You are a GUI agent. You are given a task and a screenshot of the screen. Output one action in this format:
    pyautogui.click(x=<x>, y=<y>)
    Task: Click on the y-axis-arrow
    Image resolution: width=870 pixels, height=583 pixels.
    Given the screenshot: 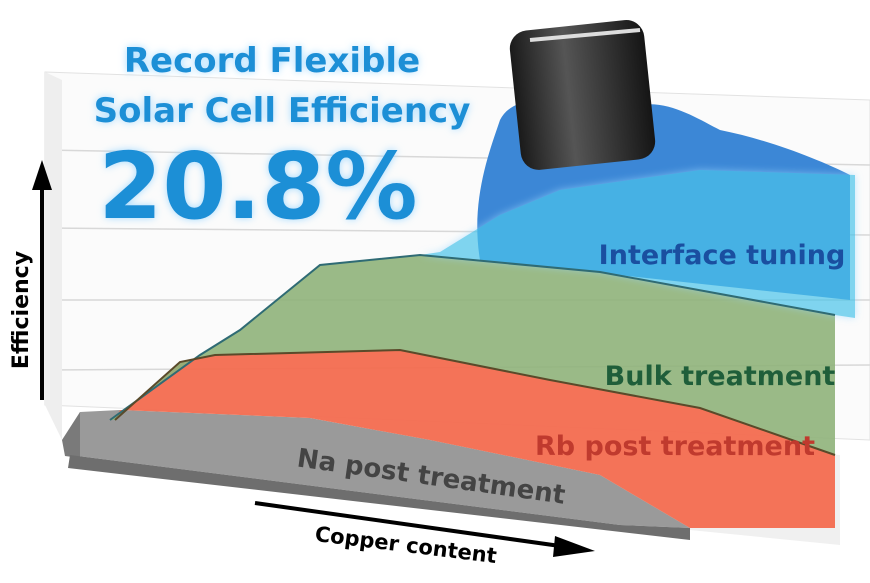 What is the action you would take?
    pyautogui.click(x=42, y=280)
    